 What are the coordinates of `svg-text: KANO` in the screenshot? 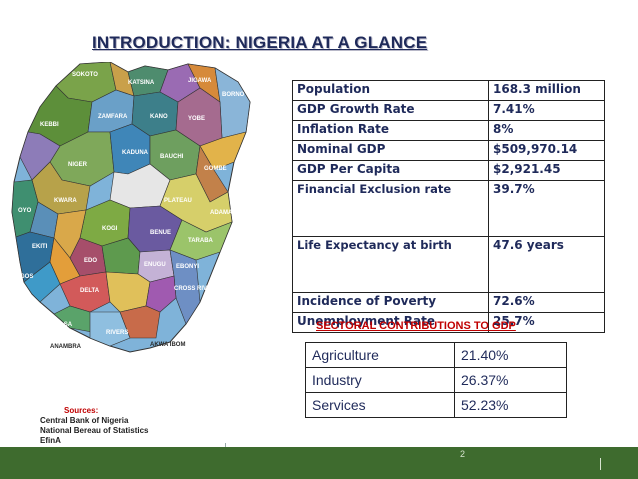 It's located at (159, 117).